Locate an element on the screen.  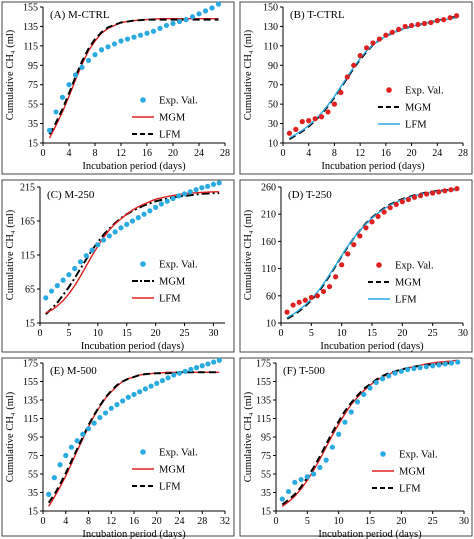
x-tick-label: 0 is located at coordinates (281, 333).